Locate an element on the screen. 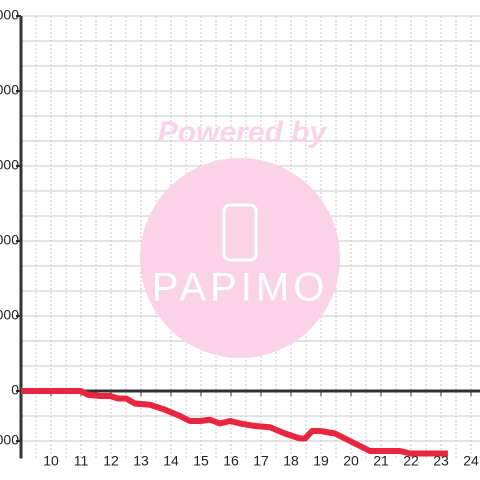 The height and width of the screenshot is (480, 480). x-tick-label: 15 is located at coordinates (201, 461).